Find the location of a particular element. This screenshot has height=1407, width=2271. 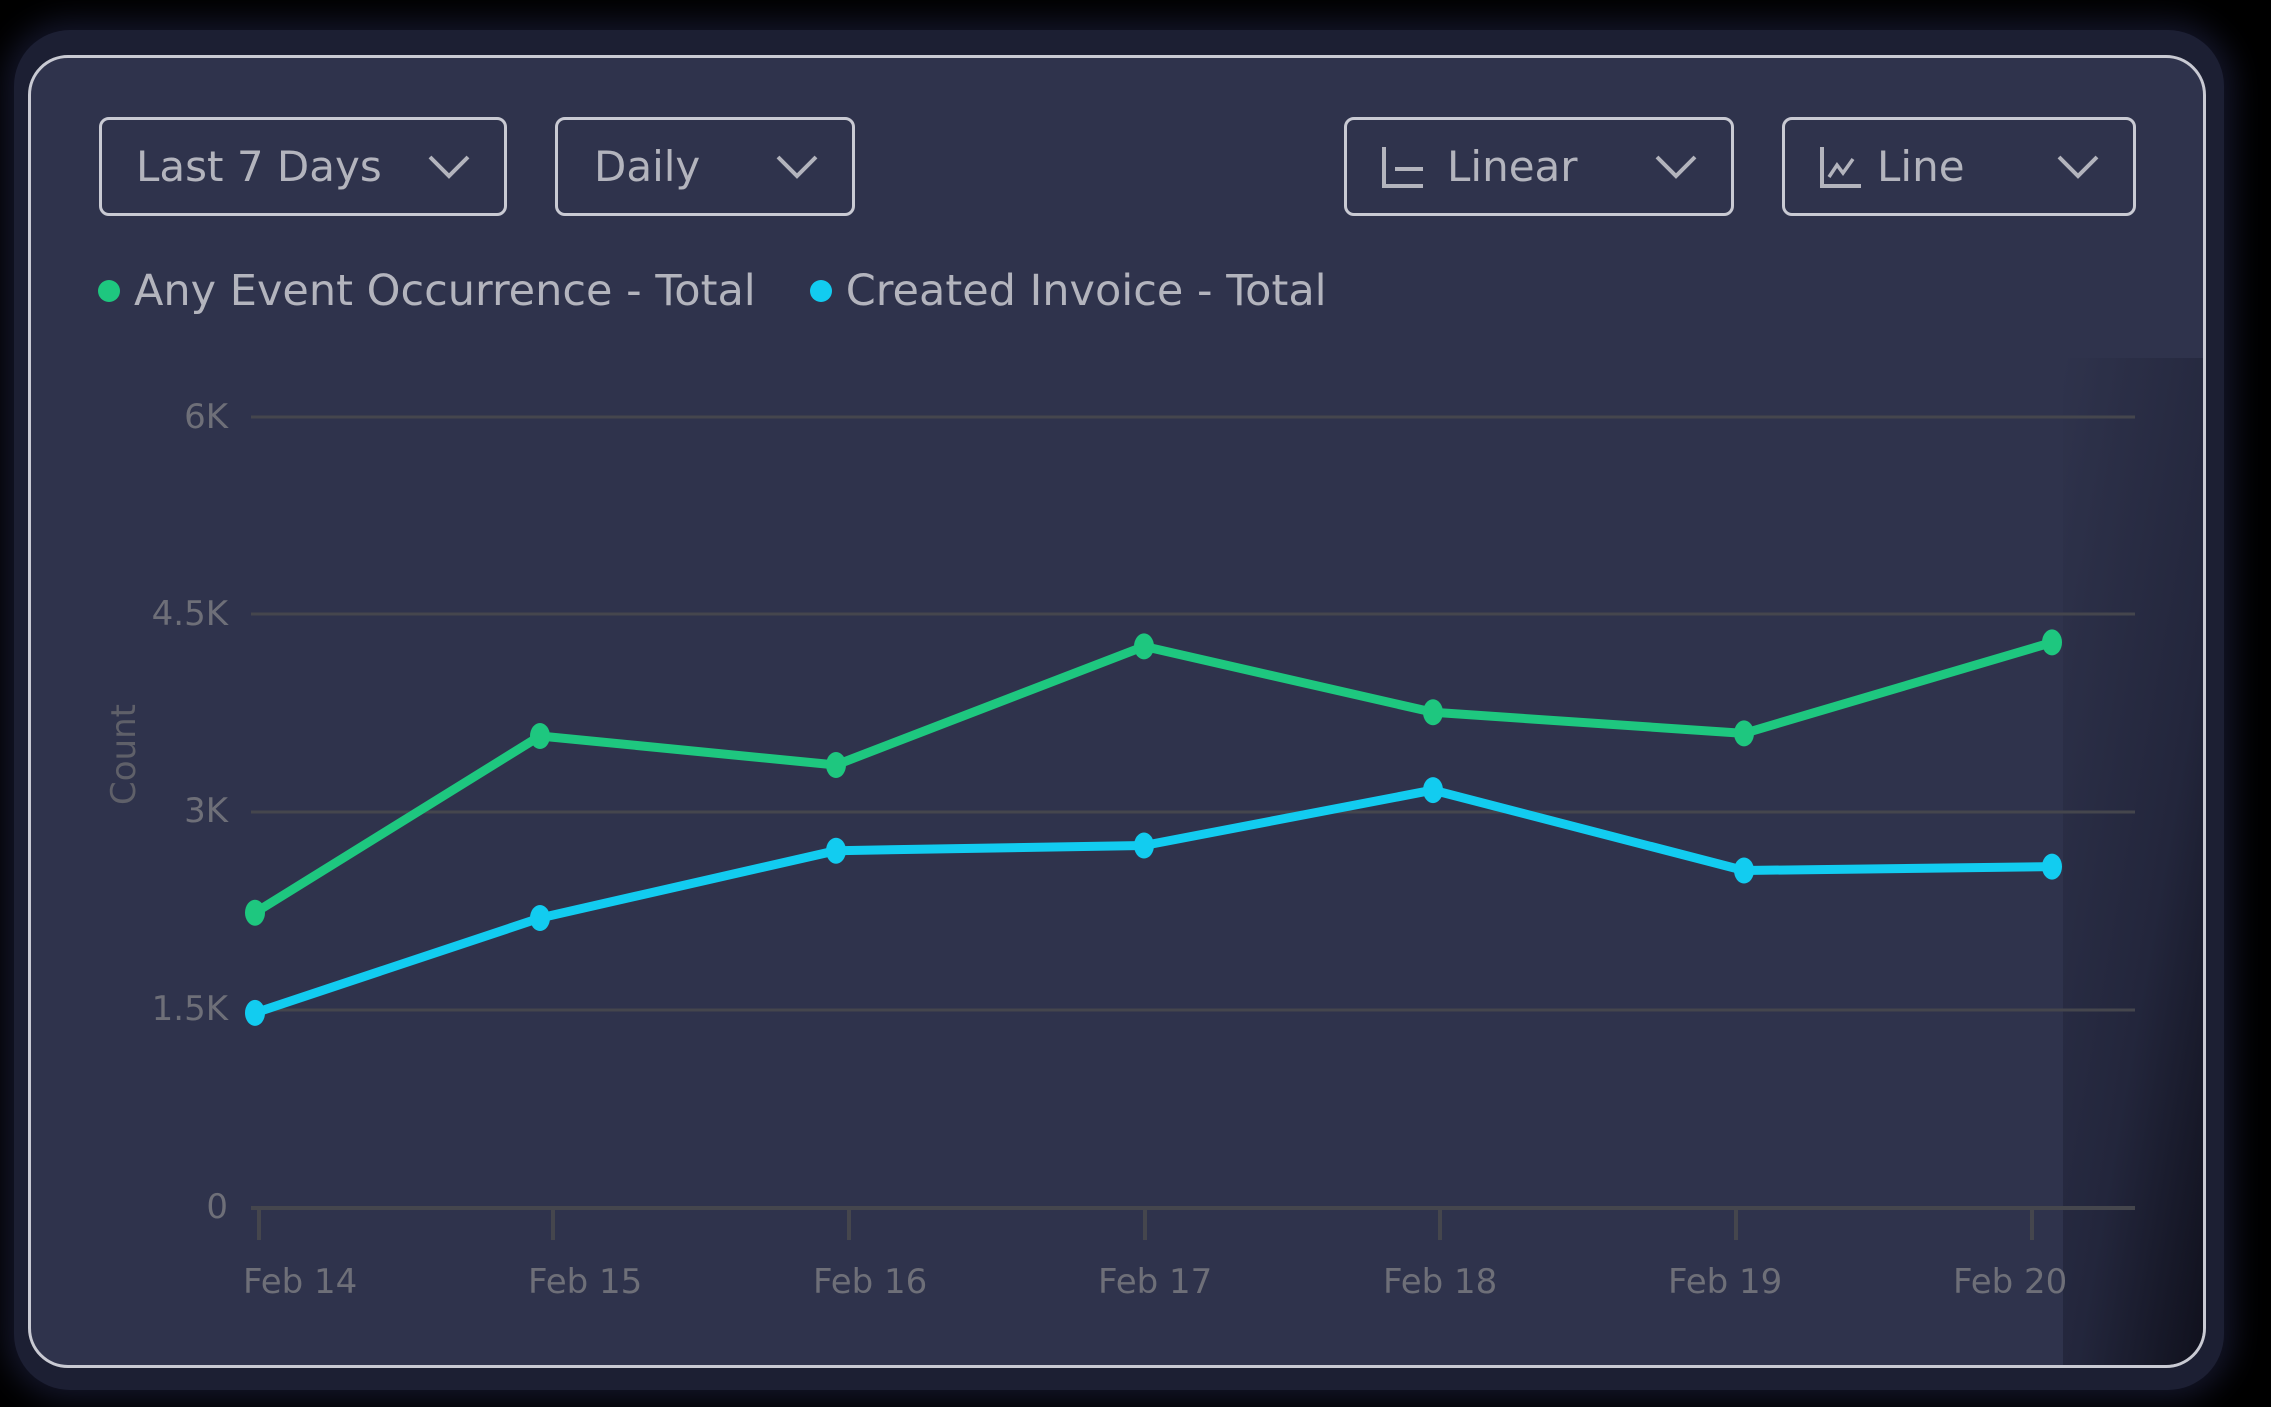

legend-item-any-event: Any Event Occurrence - Total is located at coordinates (427, 291).